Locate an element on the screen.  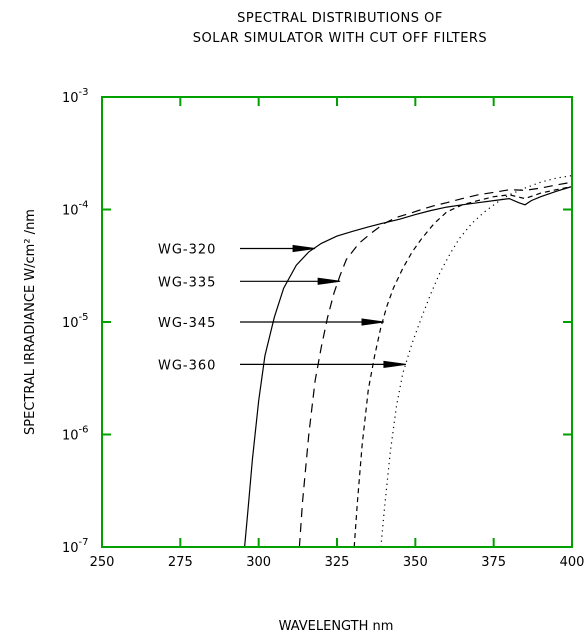
annotation-layer: WG-320 WG-335 WG-345 WG-360 is located at coordinates (282, 308).